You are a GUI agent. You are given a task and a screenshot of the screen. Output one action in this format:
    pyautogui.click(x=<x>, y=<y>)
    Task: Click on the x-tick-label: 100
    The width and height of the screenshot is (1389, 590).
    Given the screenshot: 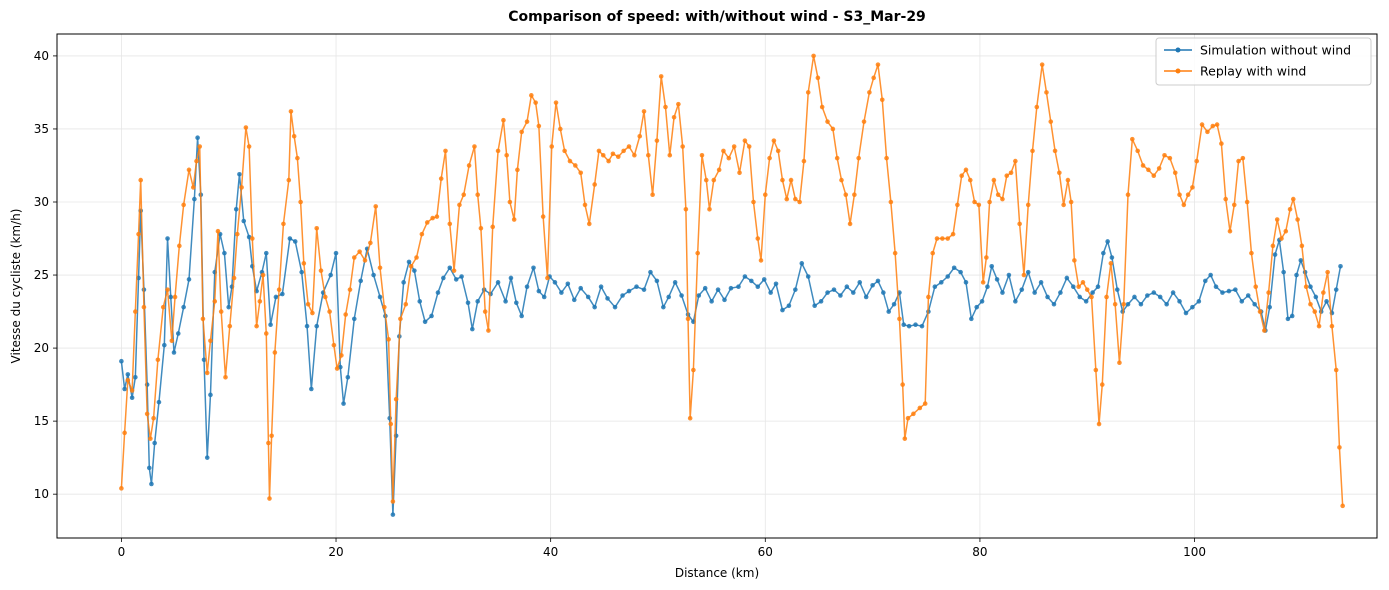 What is the action you would take?
    pyautogui.click(x=1194, y=552)
    